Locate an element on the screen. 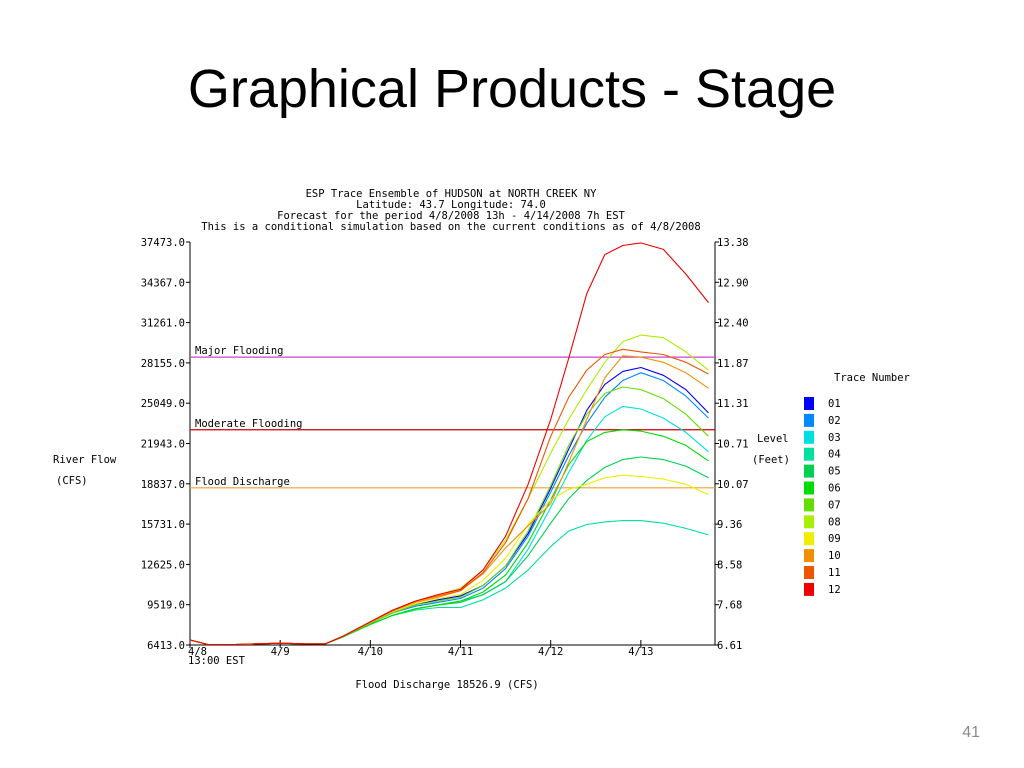 The image size is (1024, 768). x-tick-label: 4/12 is located at coordinates (550, 652).